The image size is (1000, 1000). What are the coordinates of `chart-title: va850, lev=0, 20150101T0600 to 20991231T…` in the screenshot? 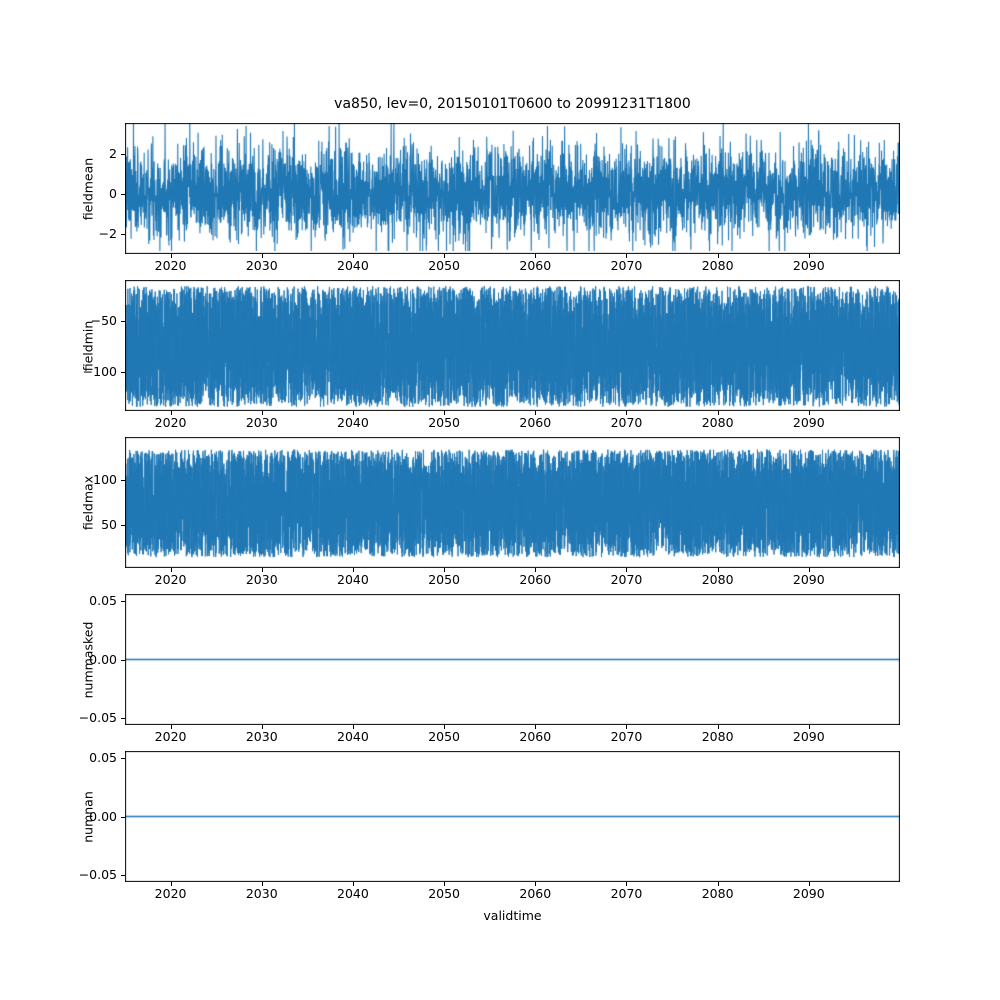 It's located at (512, 104).